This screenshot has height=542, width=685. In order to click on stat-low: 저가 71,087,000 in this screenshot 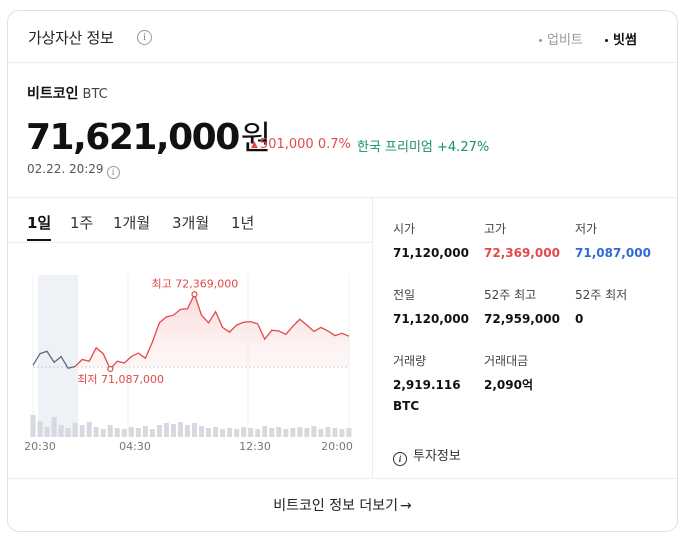, I will do `click(613, 242)`.